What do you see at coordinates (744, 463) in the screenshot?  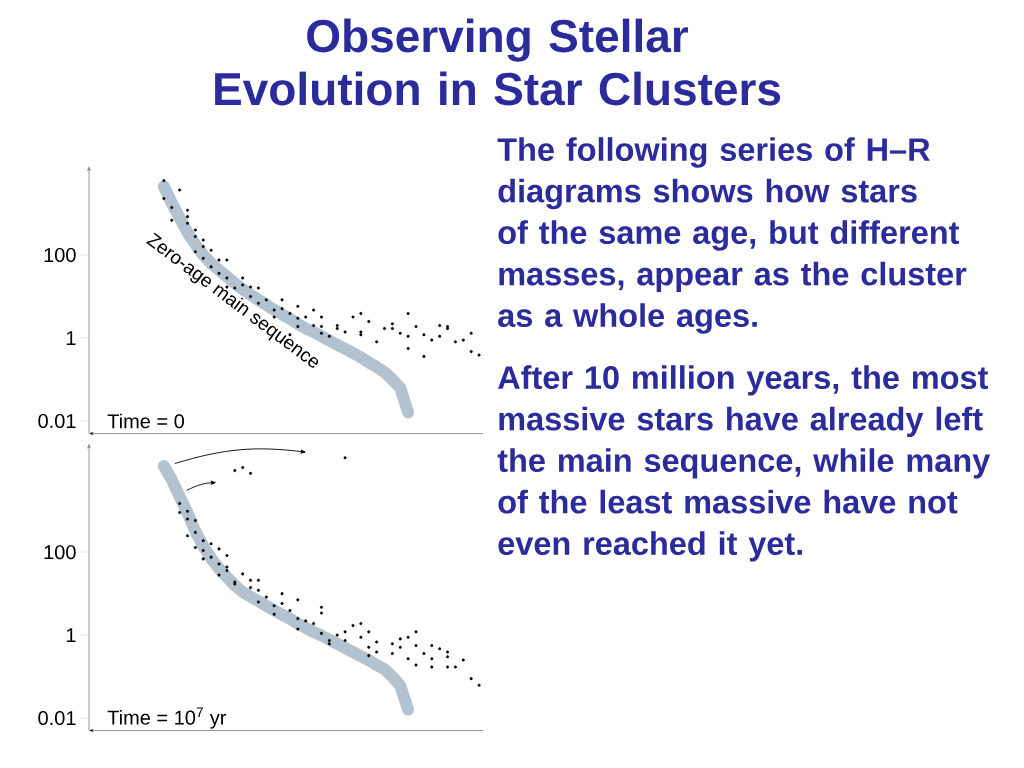 I see `text: After 10 million years, the most massive stars have already left the main sequence, while many of the least massive have not even reached it yet.` at bounding box center [744, 463].